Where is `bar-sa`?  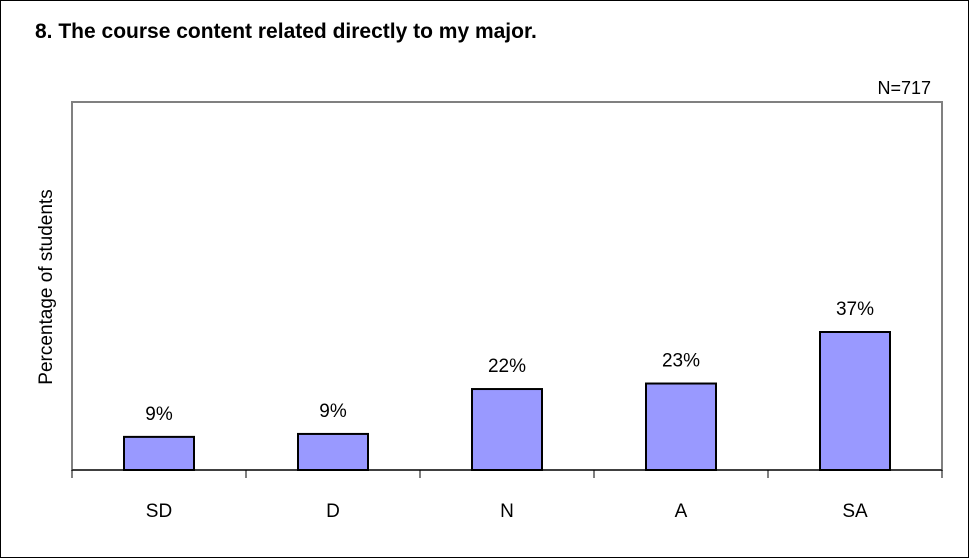
bar-sa is located at coordinates (855, 401).